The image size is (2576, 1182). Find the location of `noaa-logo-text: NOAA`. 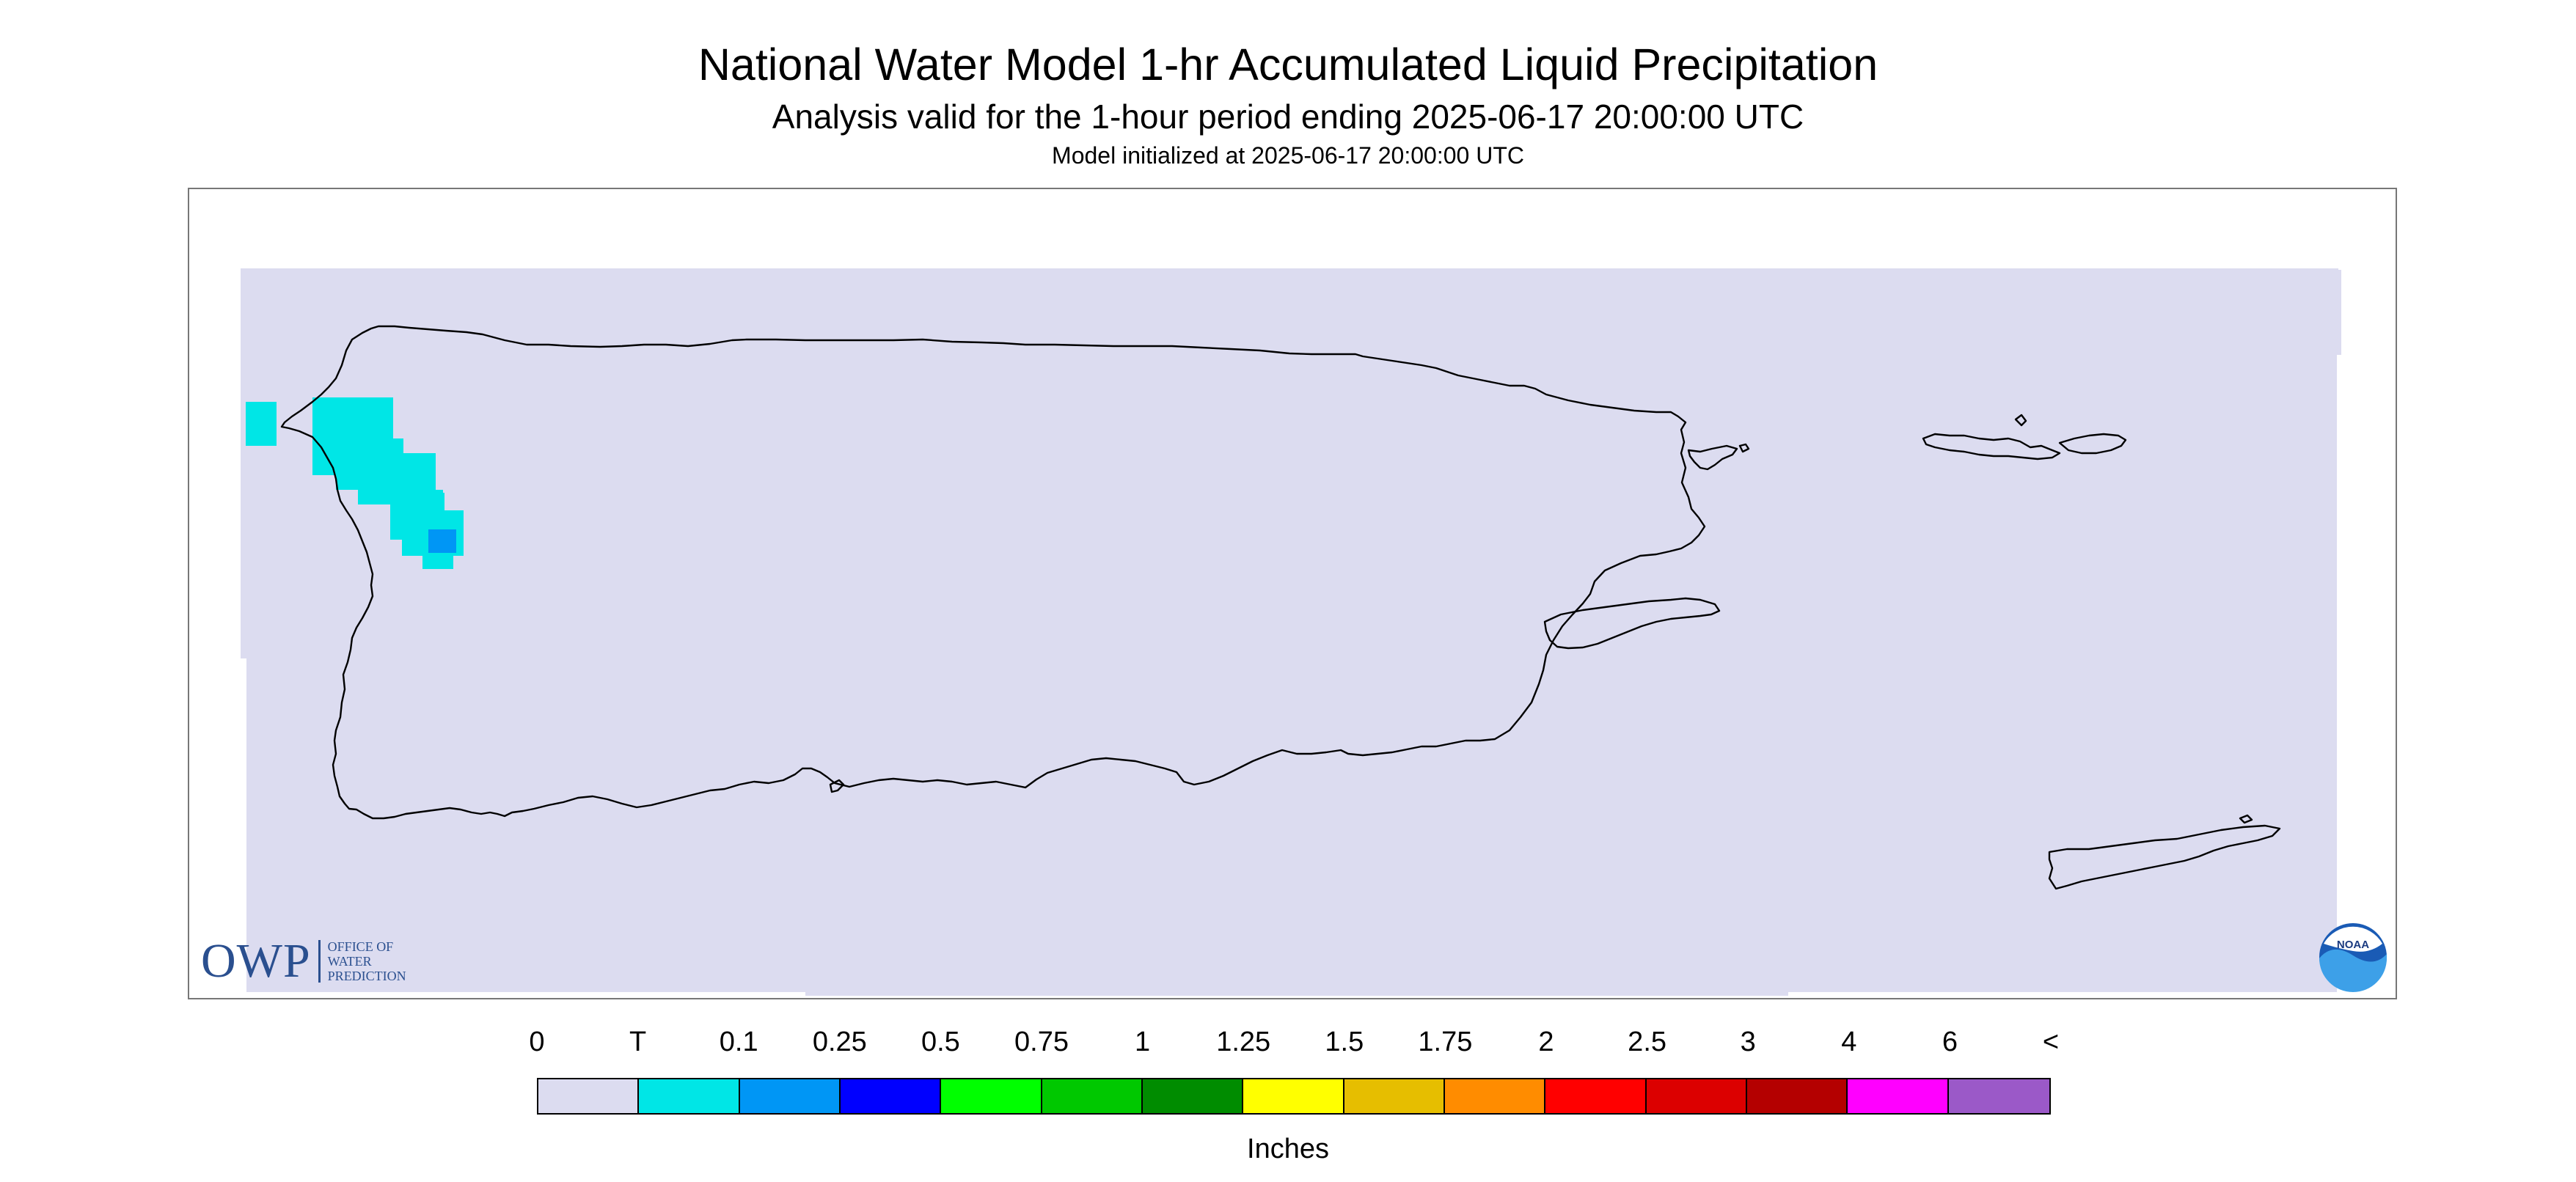

noaa-logo-text: NOAA is located at coordinates (2353, 945).